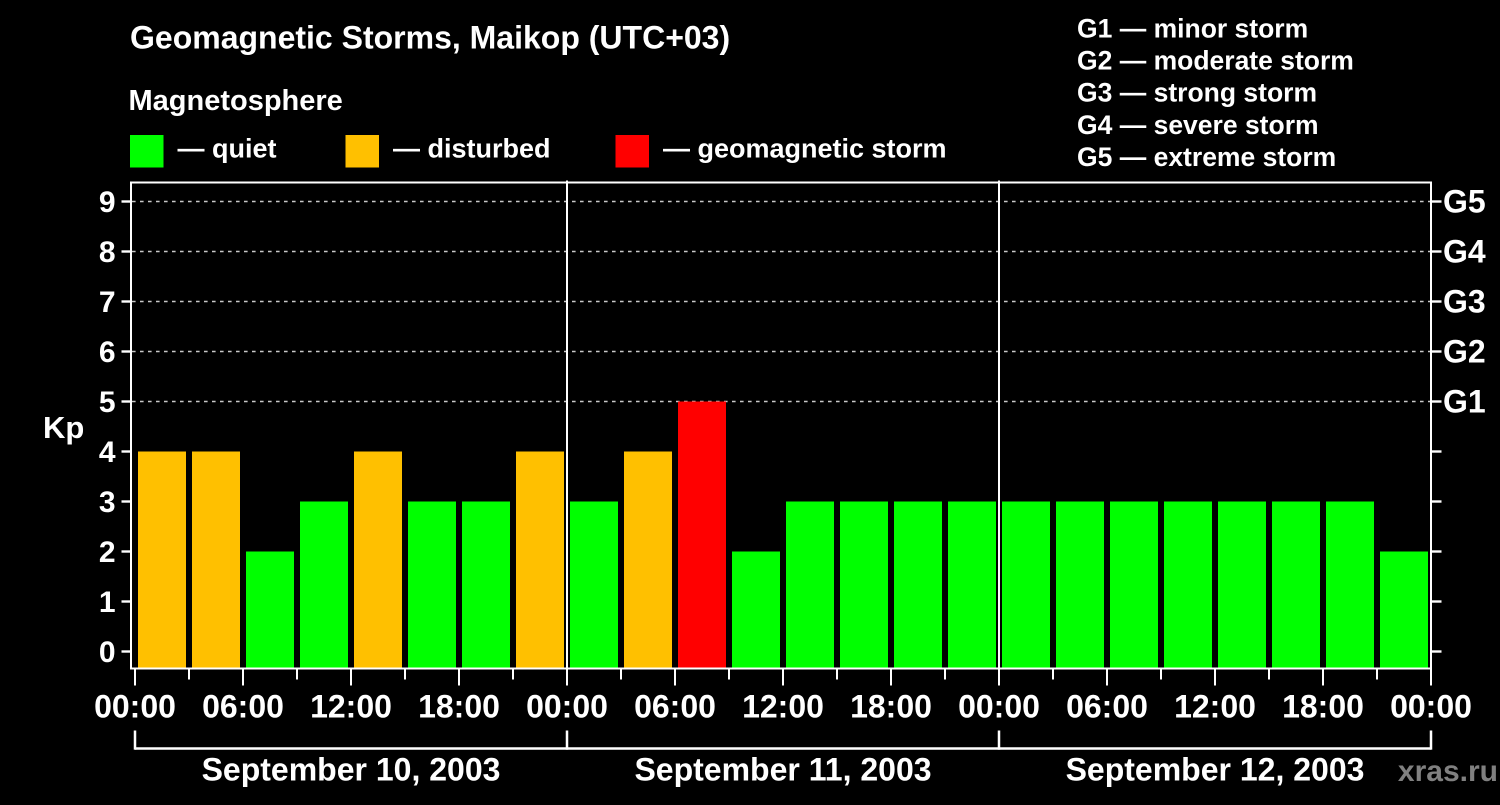  Describe the element at coordinates (805, 149) in the screenshot. I see `svg-text: — geomagnetic storm` at that location.